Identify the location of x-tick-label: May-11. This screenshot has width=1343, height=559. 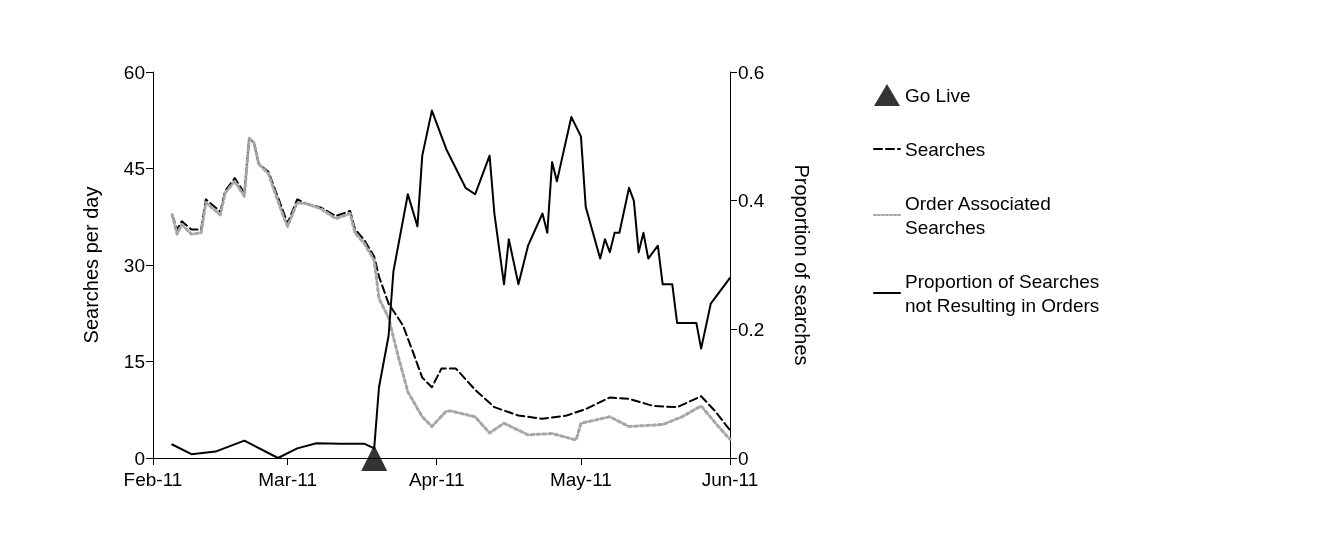
(580, 479).